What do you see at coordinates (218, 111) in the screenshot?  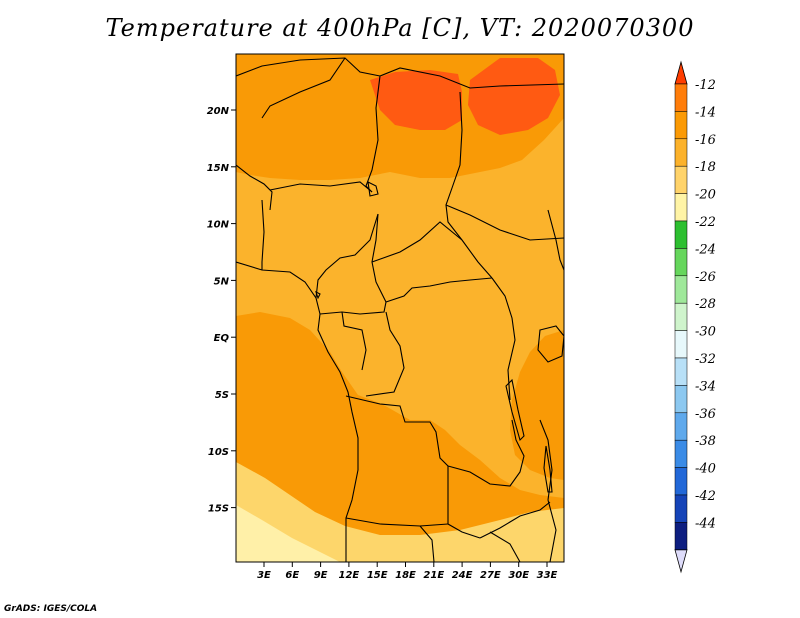 I see `lat-tick-label: 20N` at bounding box center [218, 111].